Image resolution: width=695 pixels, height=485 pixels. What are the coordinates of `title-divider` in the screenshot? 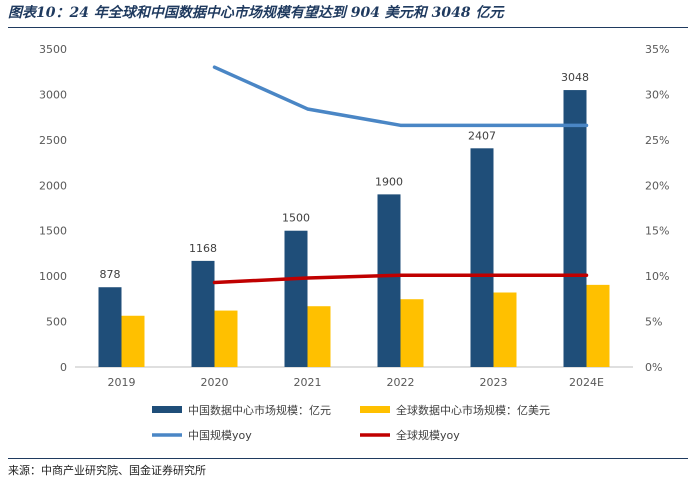 It's located at (348, 27).